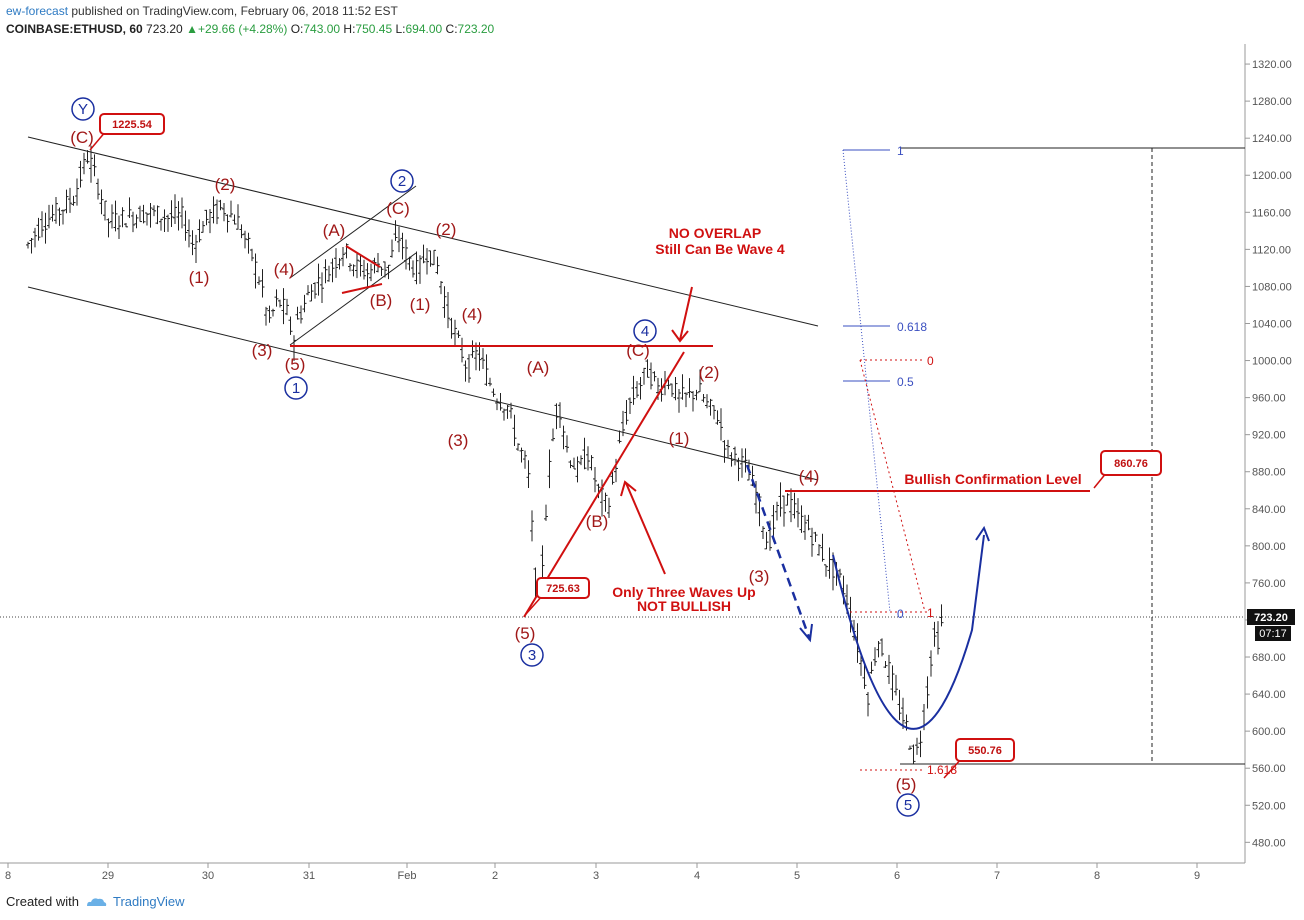  What do you see at coordinates (897, 876) in the screenshot?
I see `x-tick-label: 6` at bounding box center [897, 876].